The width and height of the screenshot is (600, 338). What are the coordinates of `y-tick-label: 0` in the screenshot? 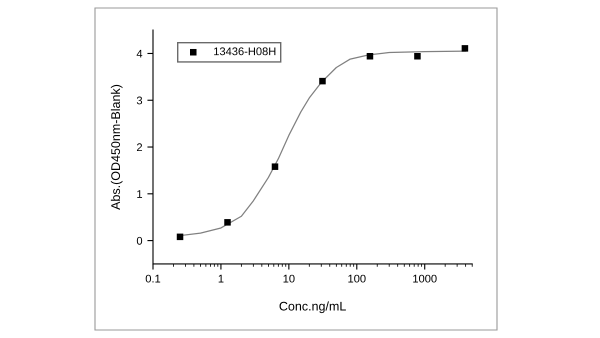 It's located at (139, 240).